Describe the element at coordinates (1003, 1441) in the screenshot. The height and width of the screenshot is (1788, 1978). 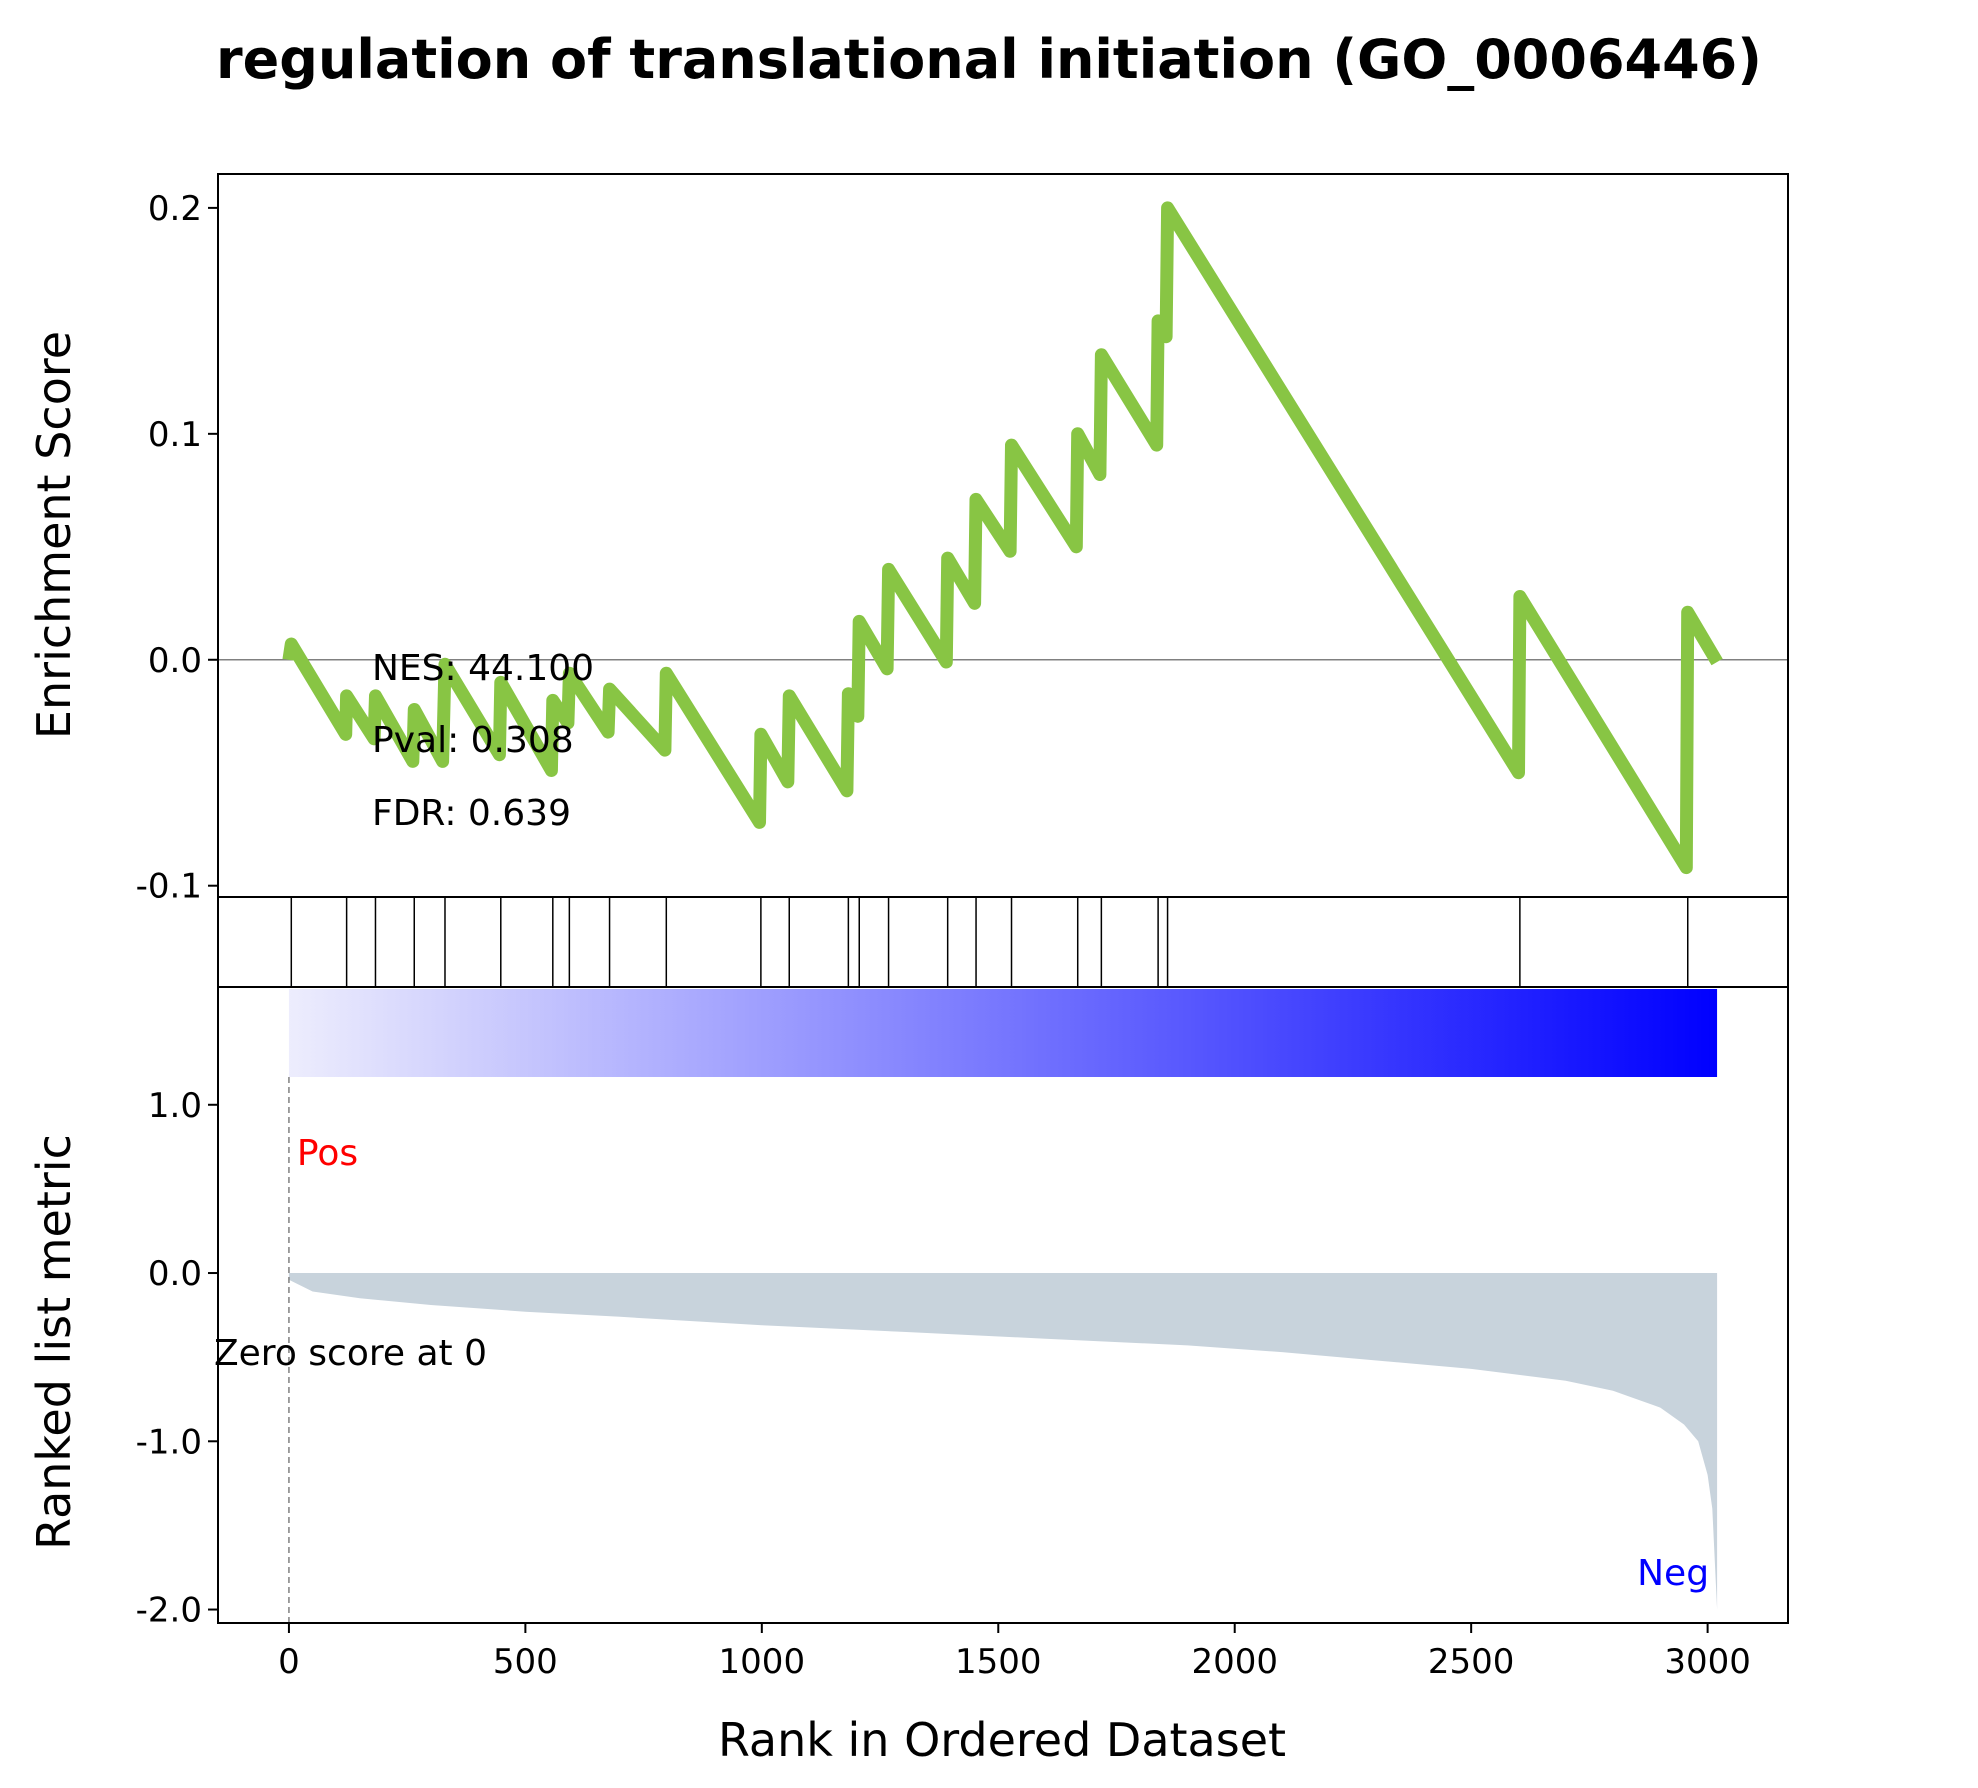
I see `ranked-metric-area` at that location.